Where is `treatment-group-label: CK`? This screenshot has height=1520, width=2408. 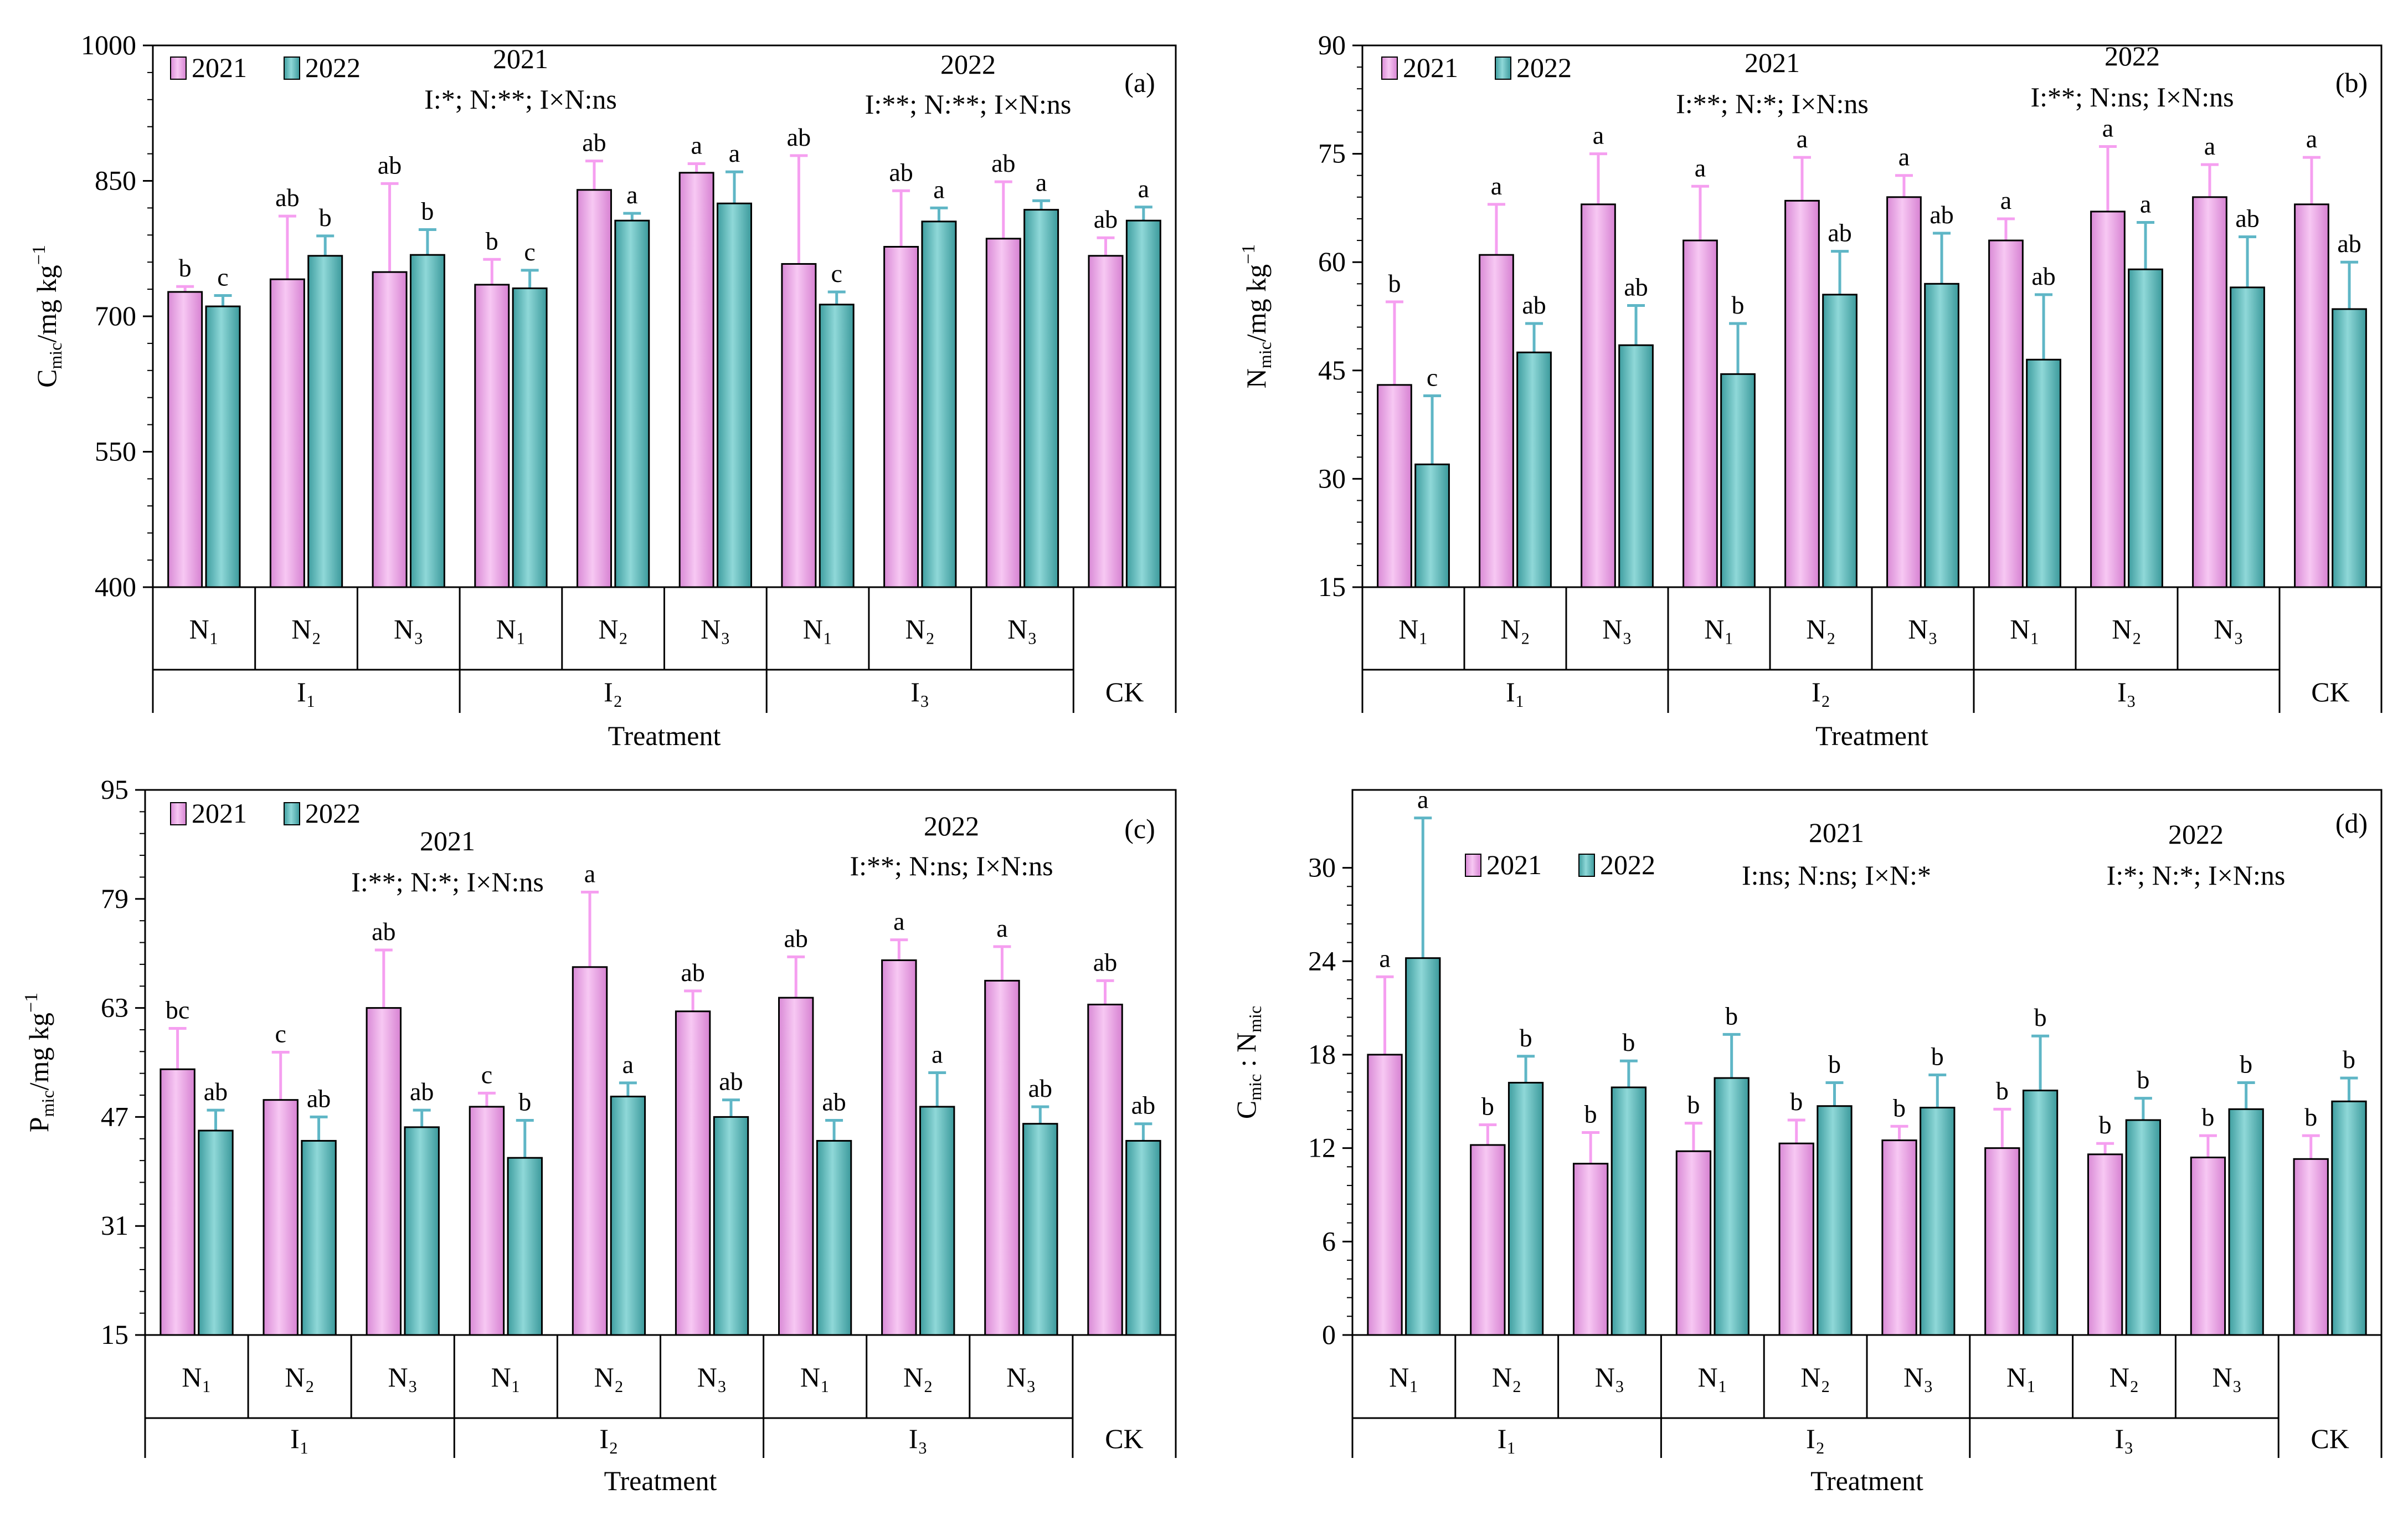
treatment-group-label: CK is located at coordinates (2330, 1439).